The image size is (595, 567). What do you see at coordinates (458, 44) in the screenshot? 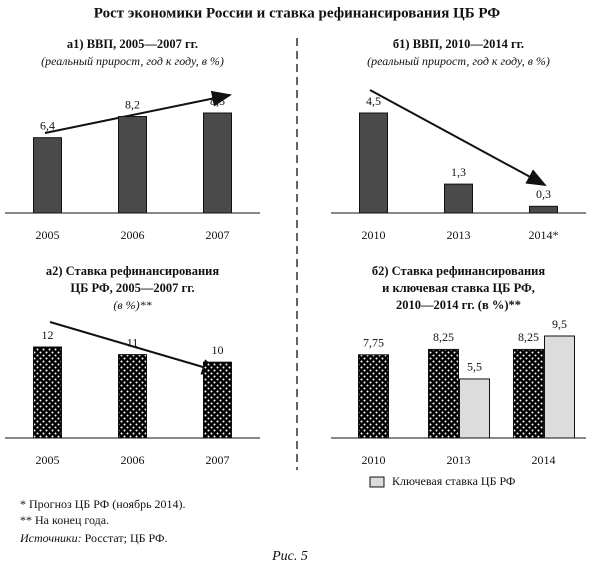
I see `chart-title: б1) ВВП, 2010—2014 гг.` at bounding box center [458, 44].